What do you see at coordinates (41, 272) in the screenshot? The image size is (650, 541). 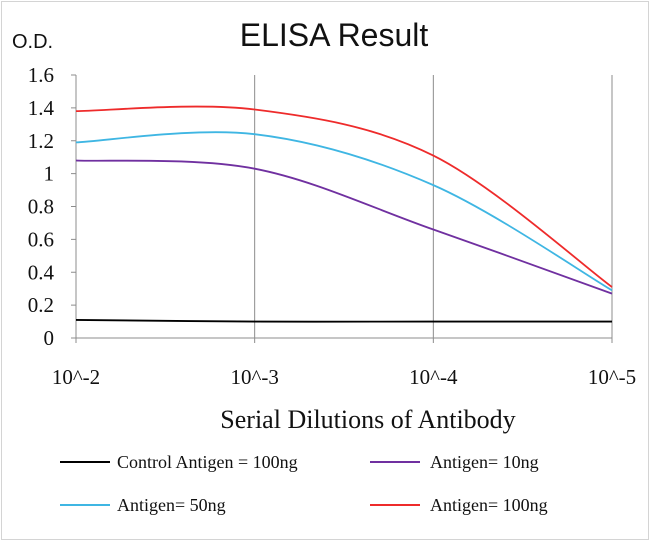 I see `y-tick-label: 0.4` at bounding box center [41, 272].